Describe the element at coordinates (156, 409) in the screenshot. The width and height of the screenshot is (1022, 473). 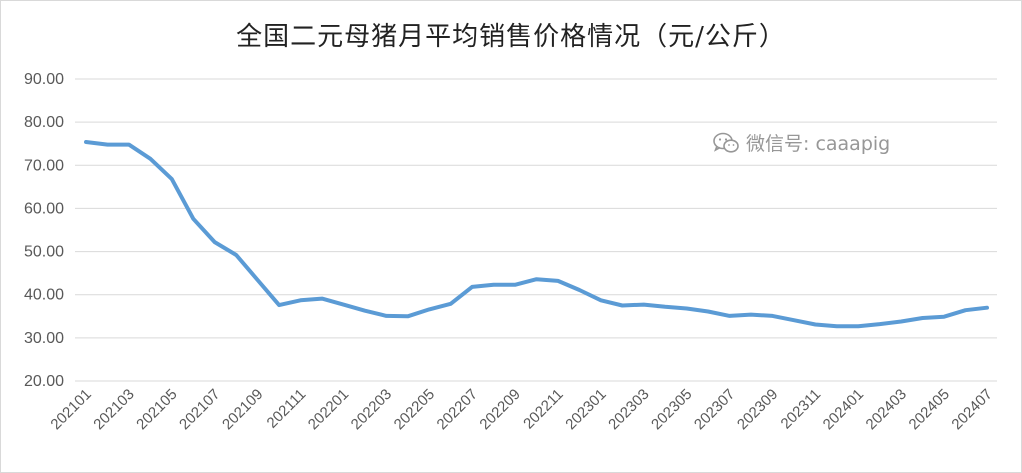
I see `x-tick-label: 202105` at that location.